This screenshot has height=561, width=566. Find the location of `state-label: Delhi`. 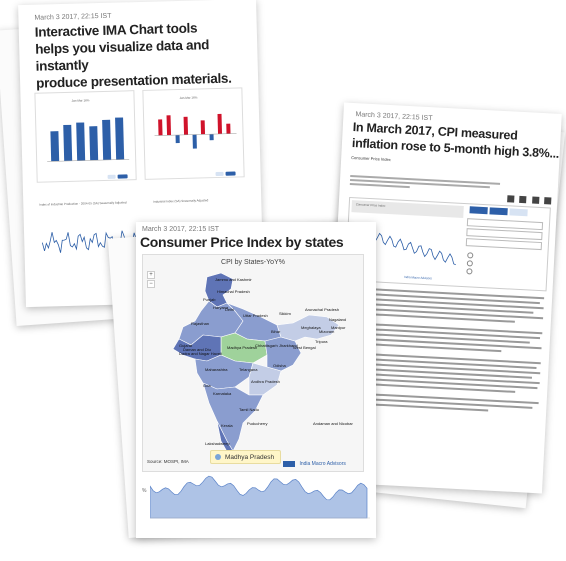

state-label: Delhi is located at coordinates (229, 309).